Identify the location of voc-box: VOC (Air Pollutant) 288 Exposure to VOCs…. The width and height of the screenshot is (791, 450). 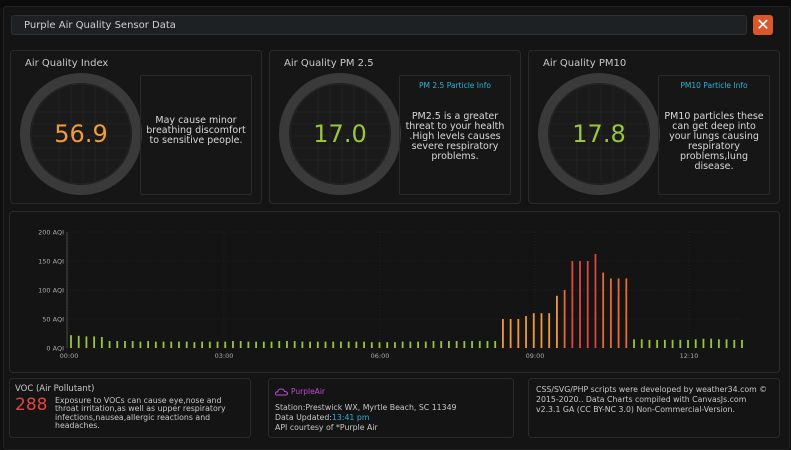
(130, 408).